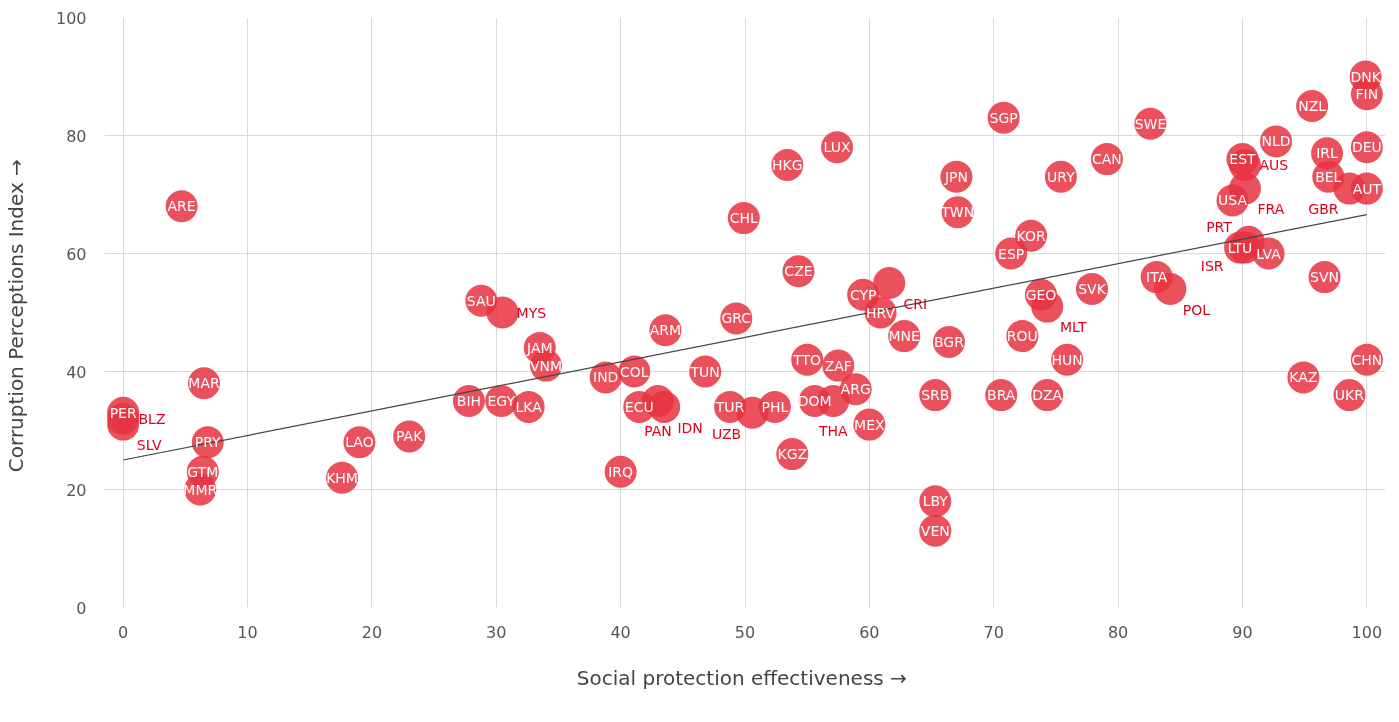  What do you see at coordinates (529, 406) in the screenshot?
I see `annotation: LKA` at bounding box center [529, 406].